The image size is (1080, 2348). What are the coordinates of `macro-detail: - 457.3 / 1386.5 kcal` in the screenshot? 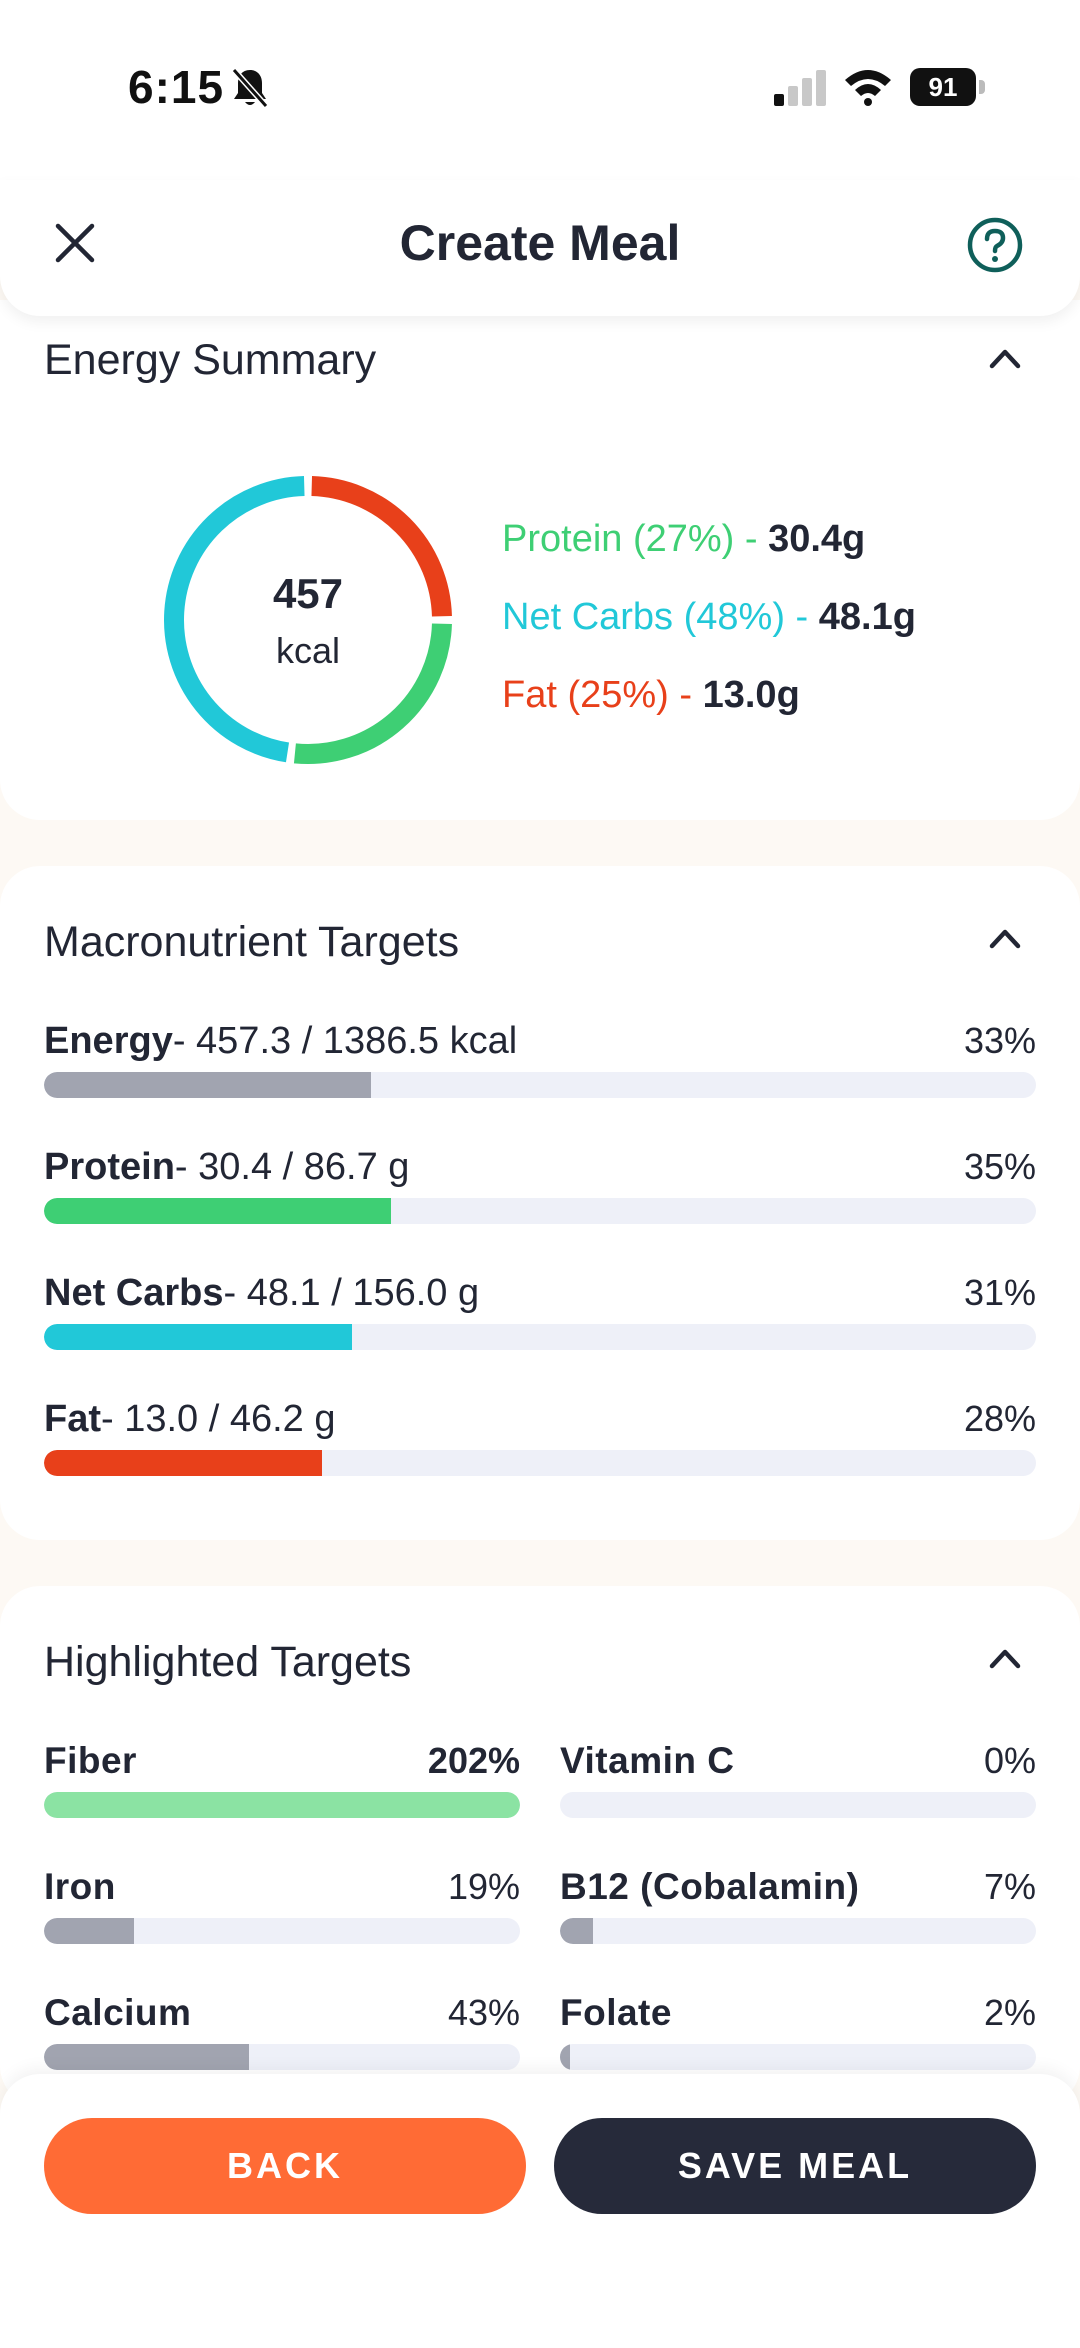 It's located at (345, 1041).